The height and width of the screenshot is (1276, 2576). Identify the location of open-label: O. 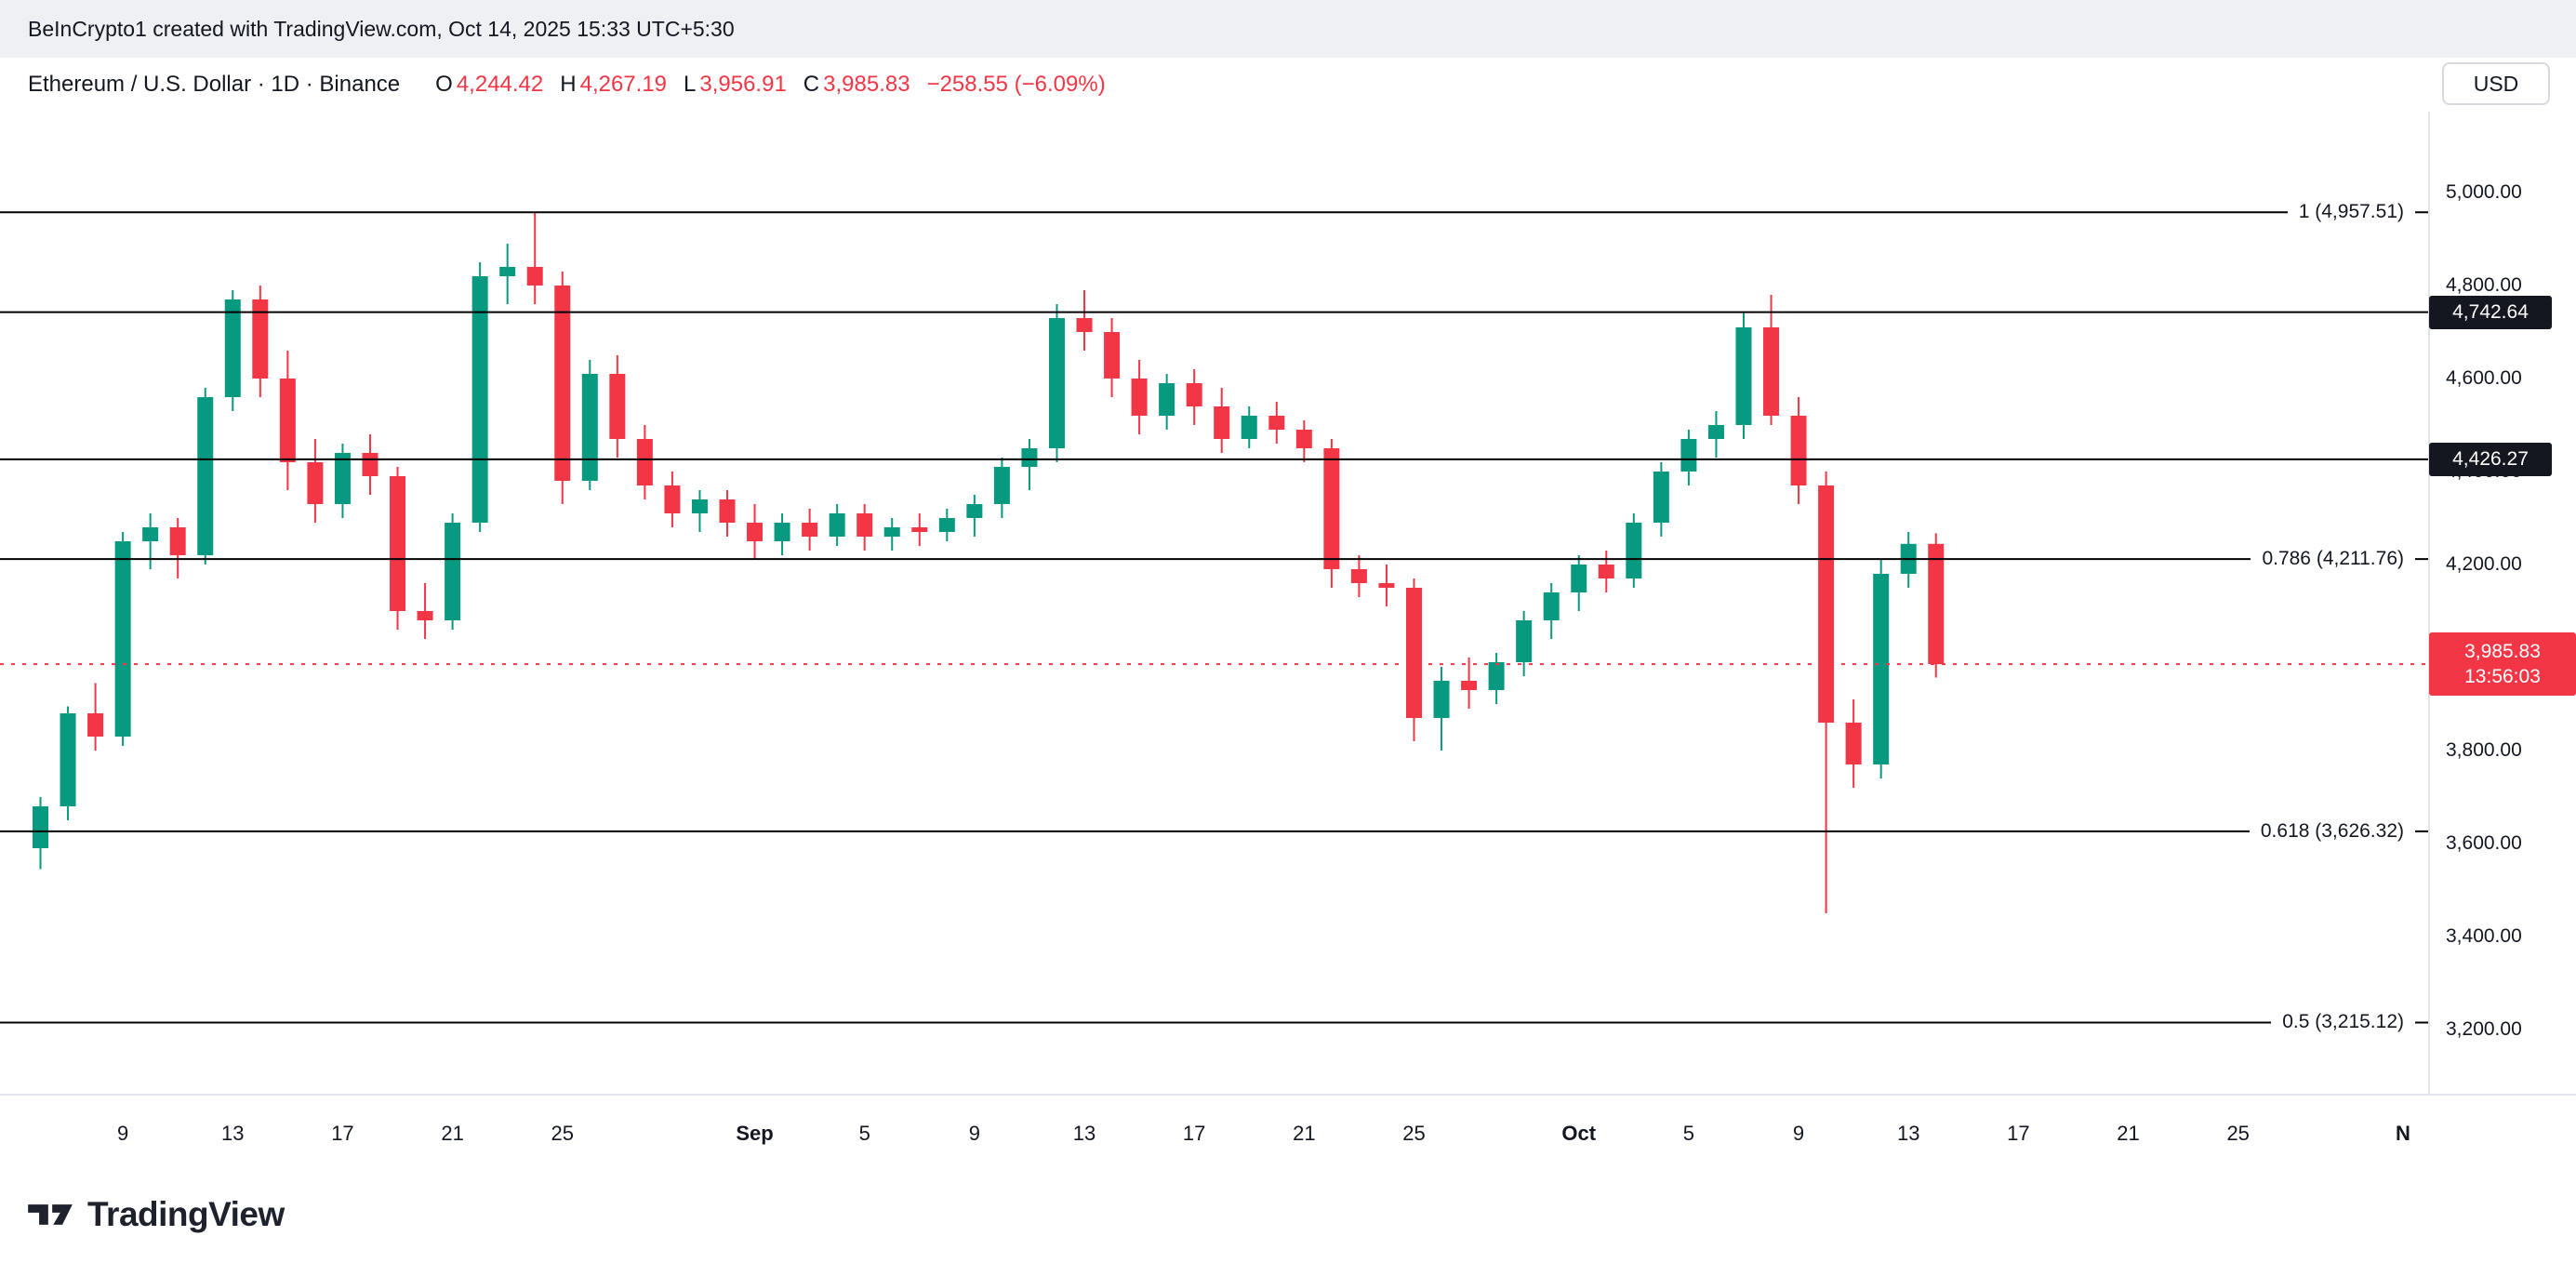
(444, 84).